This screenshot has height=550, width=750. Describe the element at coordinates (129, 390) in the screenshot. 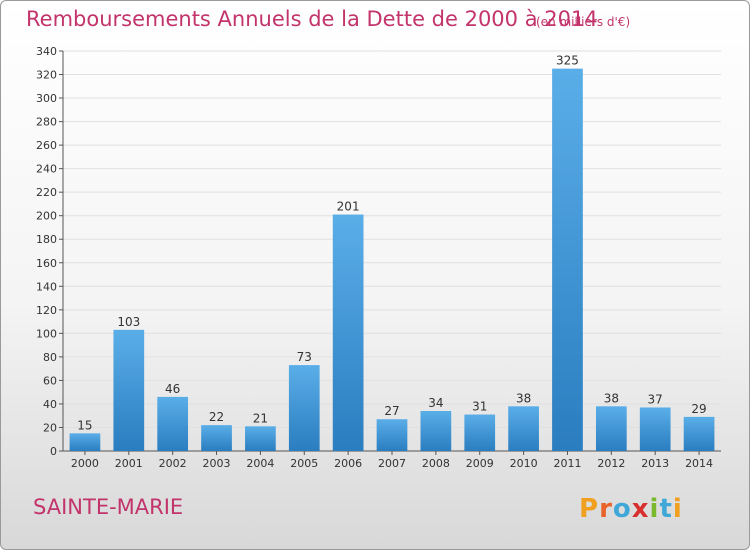

I see `bar-2001` at that location.